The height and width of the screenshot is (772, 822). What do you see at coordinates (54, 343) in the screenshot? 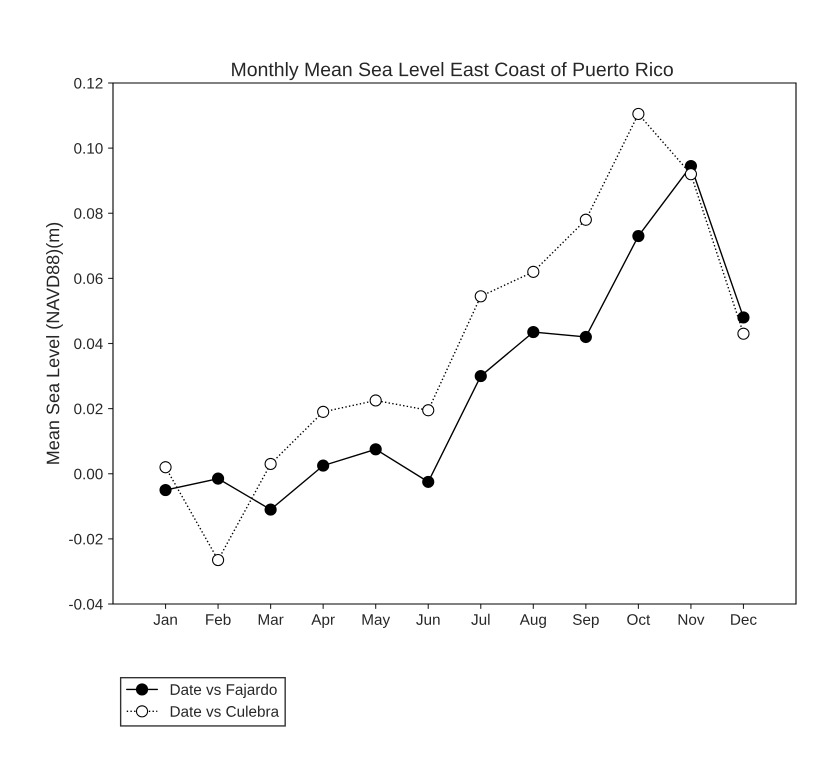
I see `y-axis-title: Mean Sea Level (NAVD88)(m)` at bounding box center [54, 343].